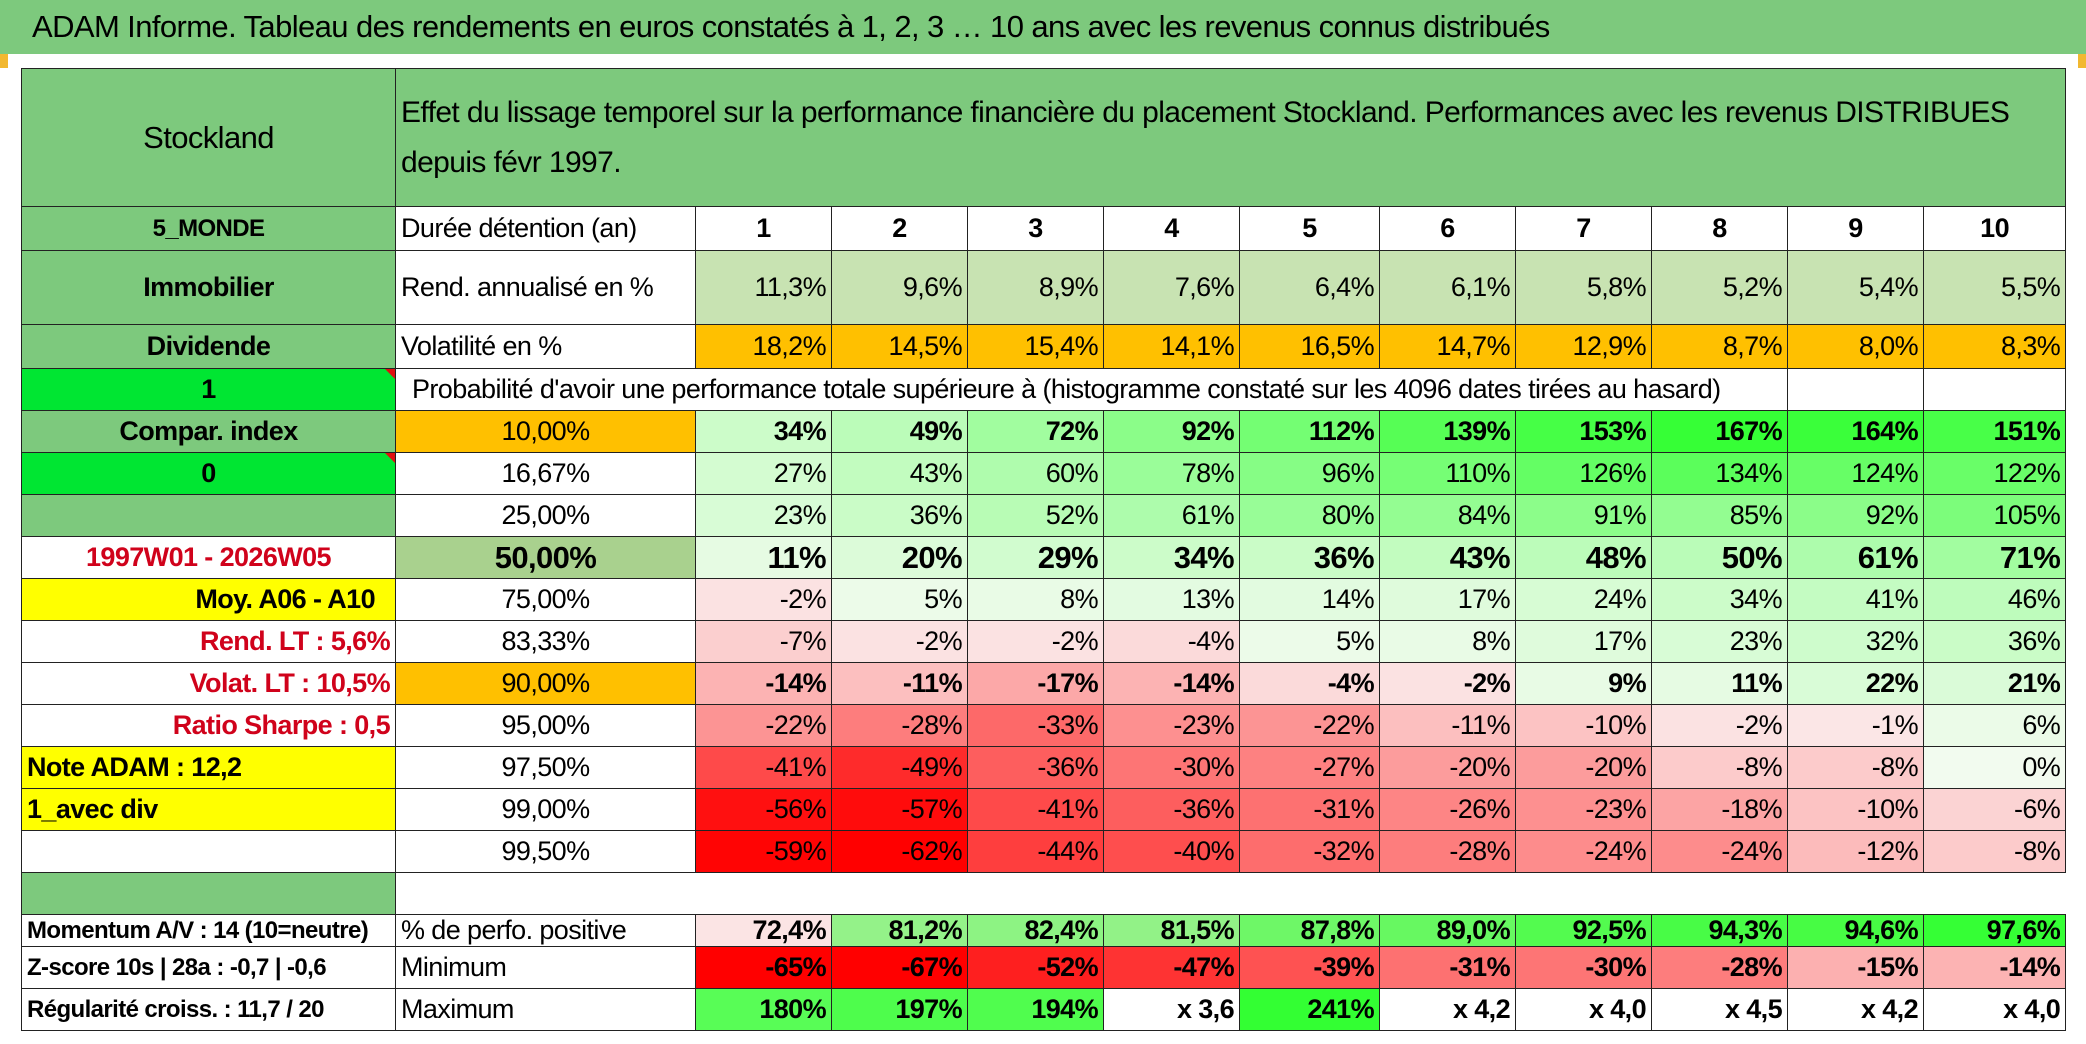 This screenshot has width=2086, height=1044. I want to click on quantile-label: 95,00%, so click(545, 725).